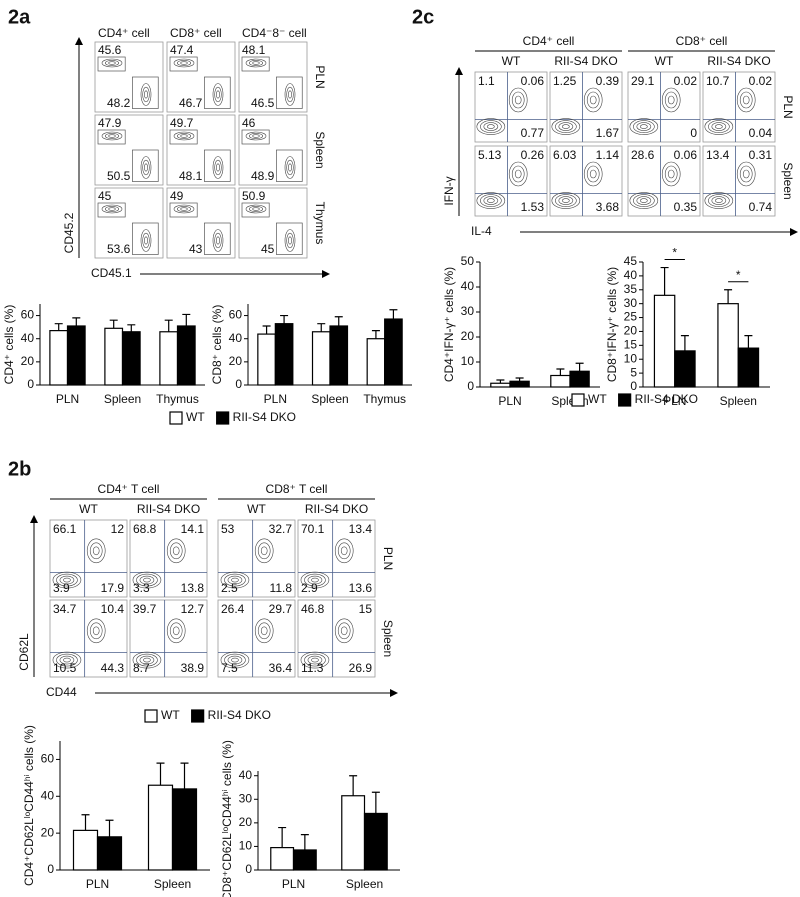 This screenshot has height=897, width=800. What do you see at coordinates (113, 609) in the screenshot?
I see `quadrant-value: 10.4` at bounding box center [113, 609].